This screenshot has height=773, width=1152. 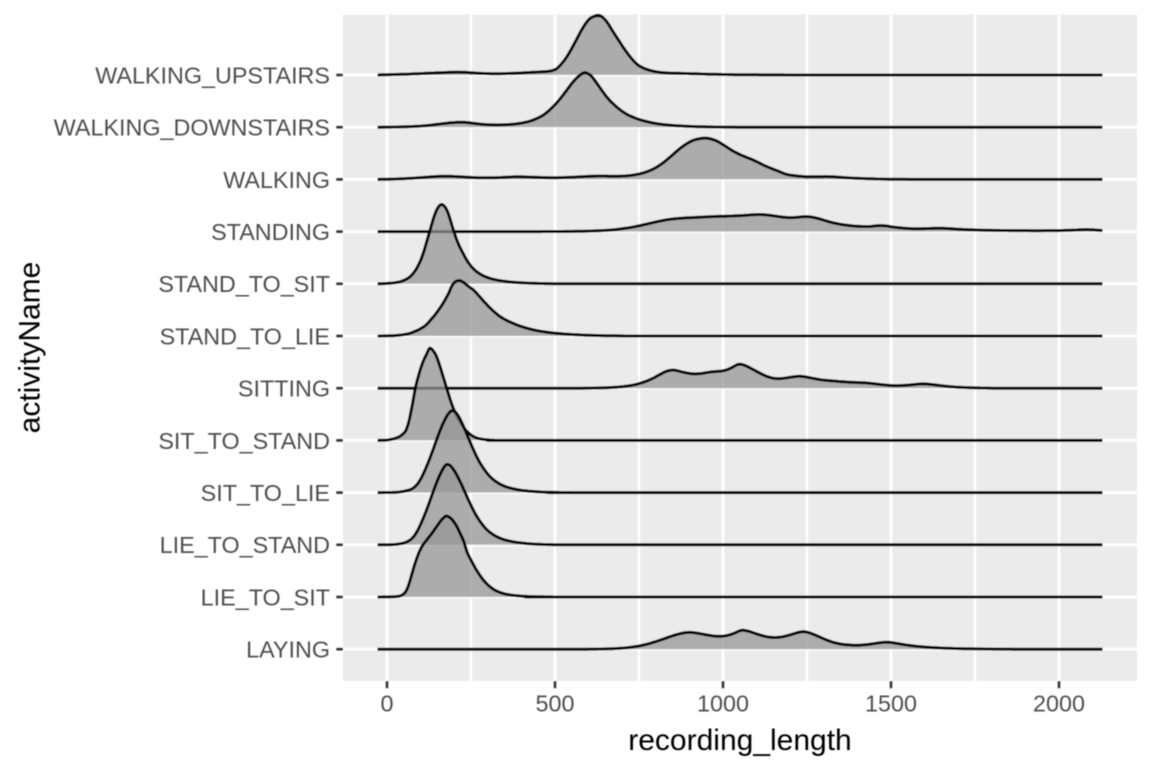 I want to click on svg-text: 0, so click(x=387, y=703).